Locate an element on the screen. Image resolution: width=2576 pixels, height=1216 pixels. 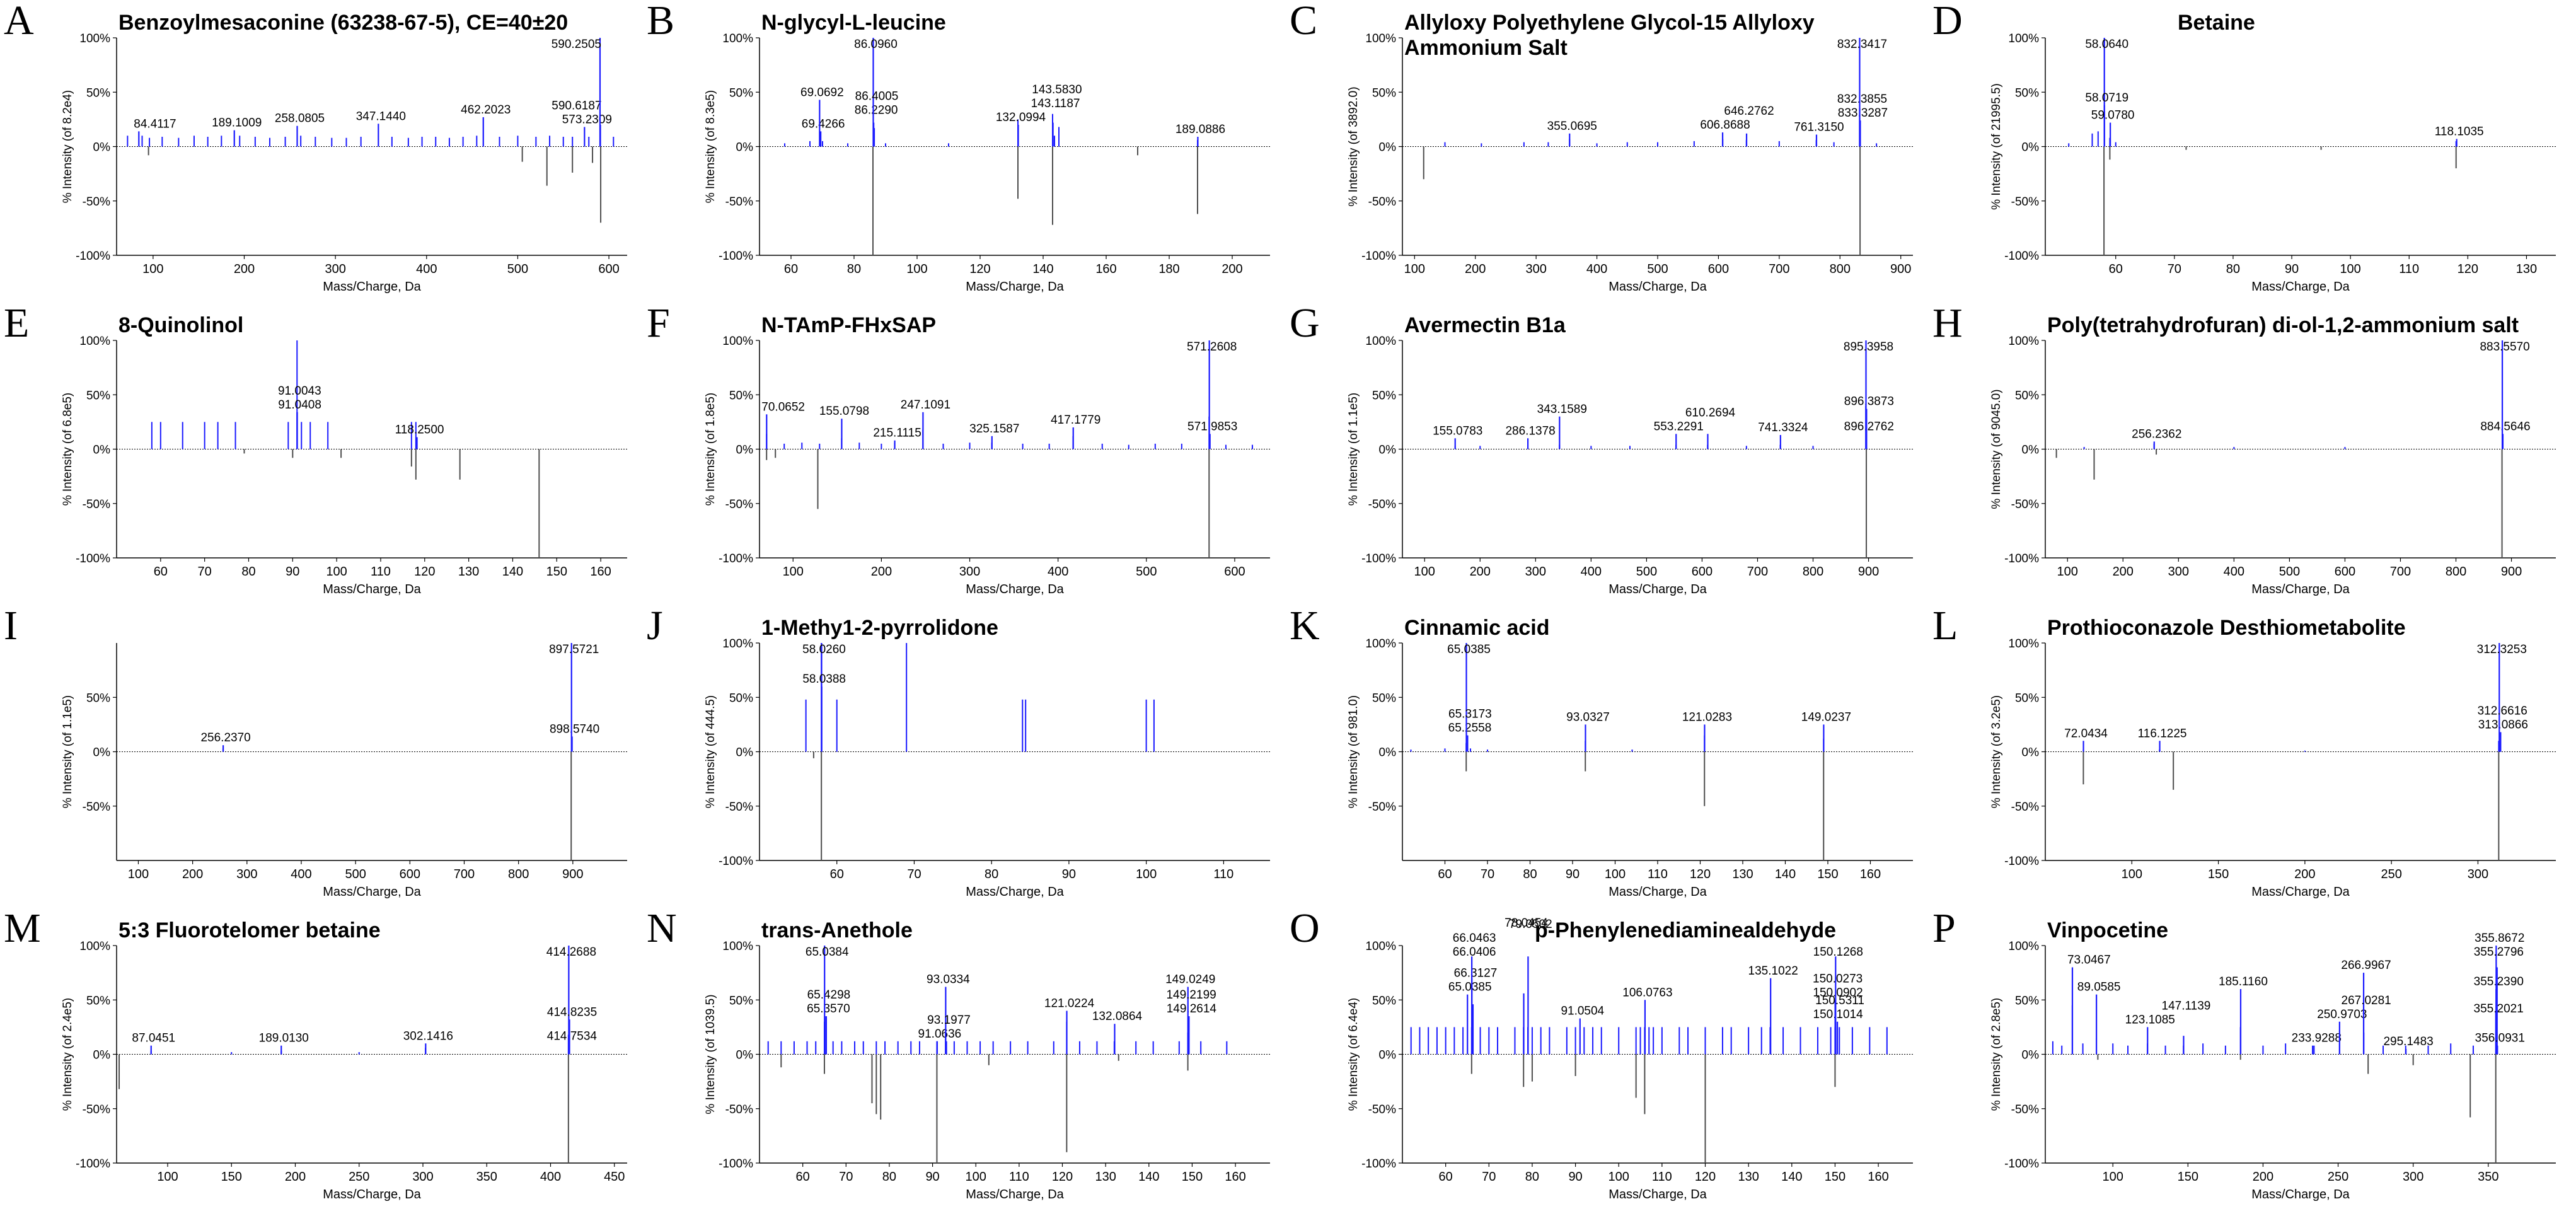
x-tick-label: 120 is located at coordinates (980, 269).